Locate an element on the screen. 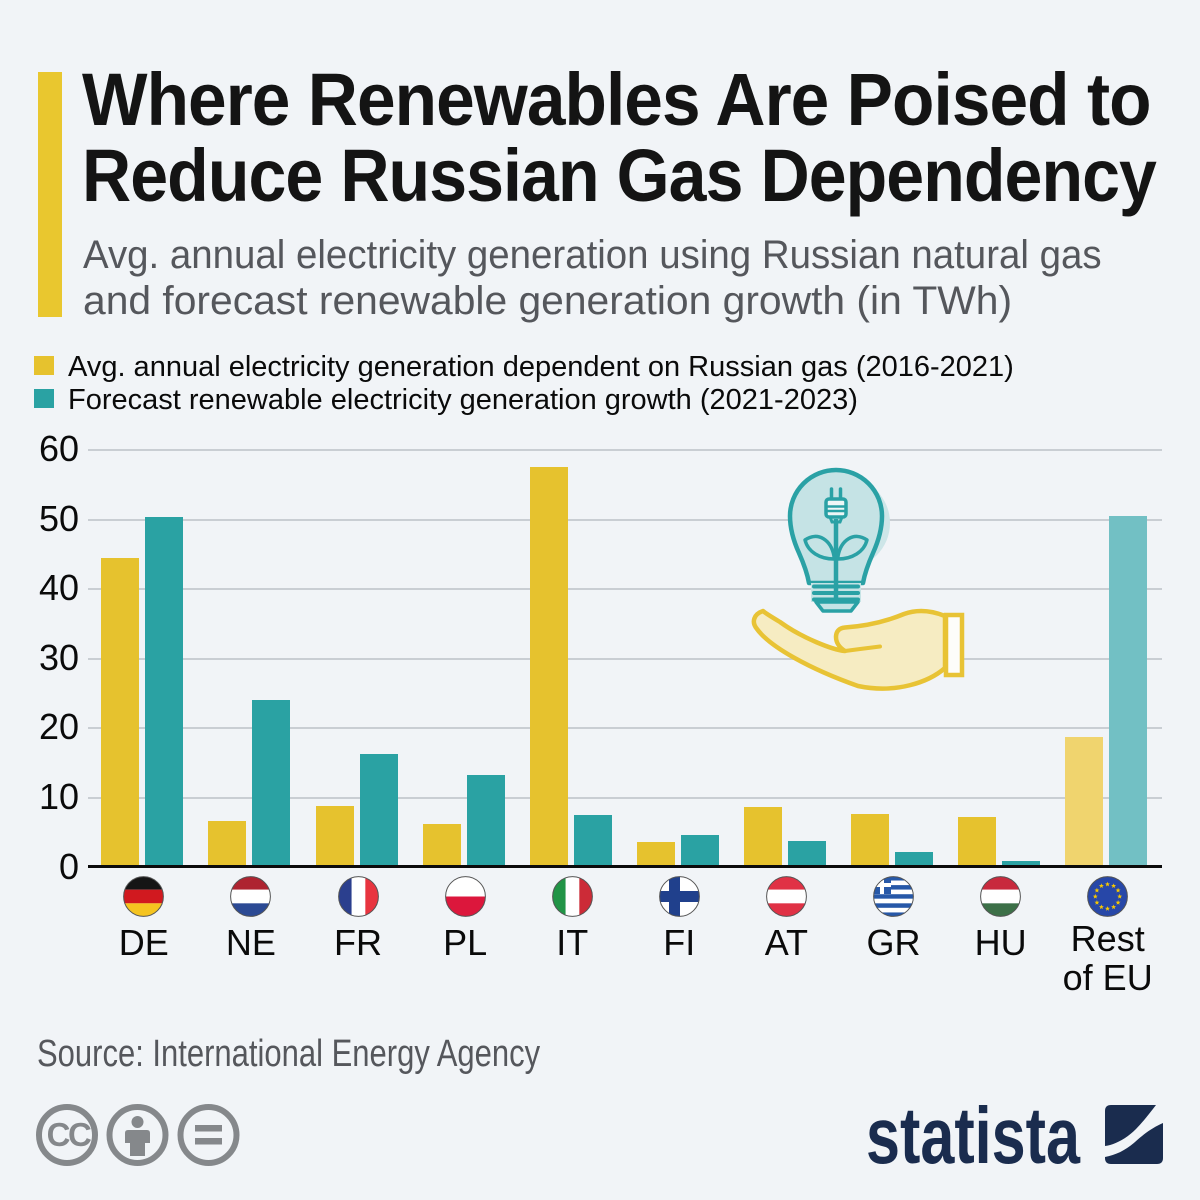 Image resolution: width=1200 pixels, height=1200 pixels. svg-text: CC is located at coordinates (69, 1134).